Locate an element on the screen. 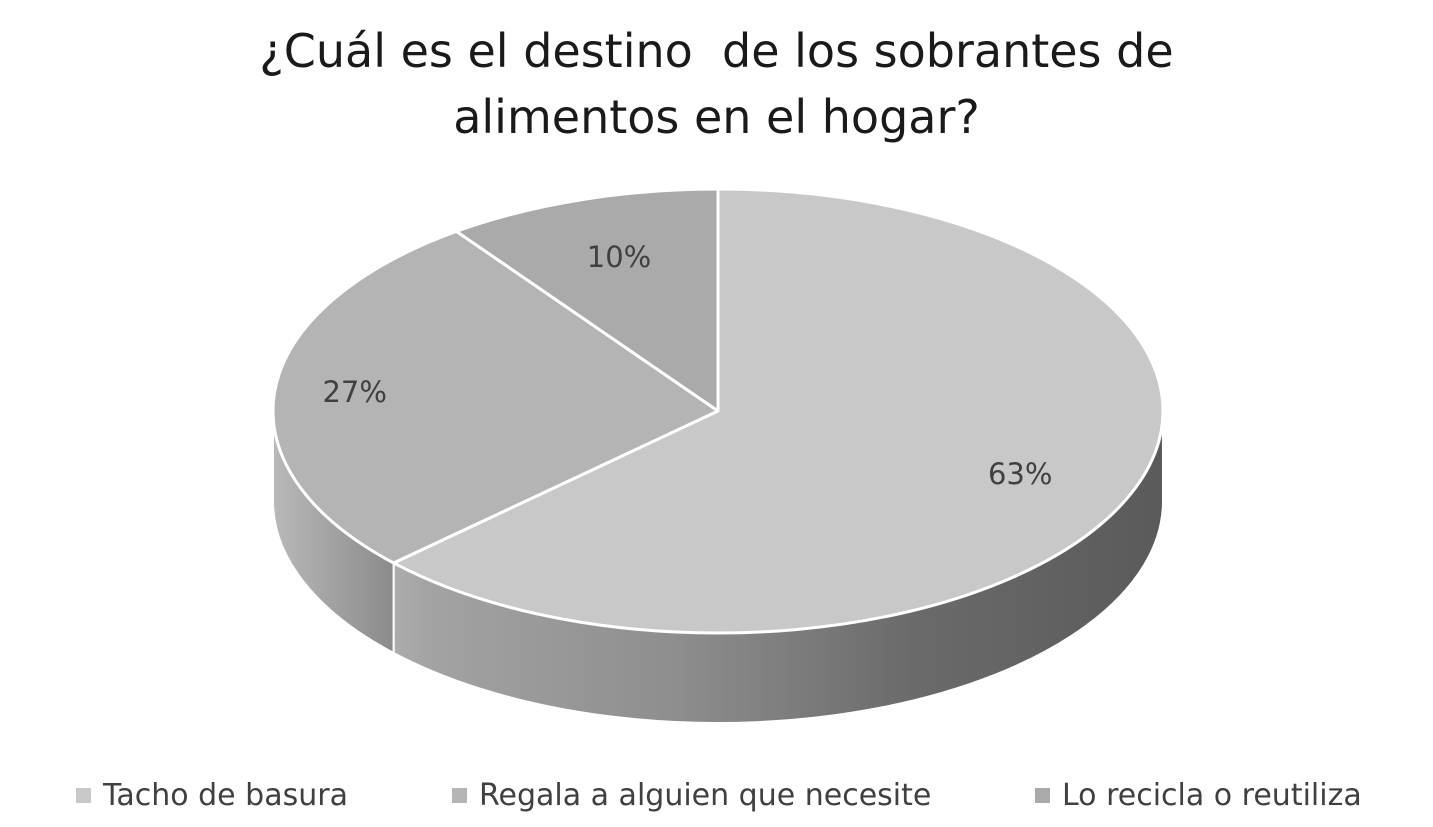  legend-item-regala: Regala a alguien que necesite is located at coordinates (691, 795).